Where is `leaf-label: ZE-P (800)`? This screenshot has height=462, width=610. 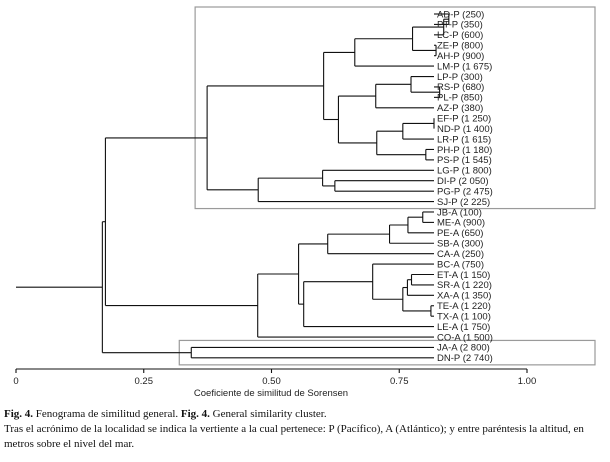 leaf-label: ZE-P (800) is located at coordinates (460, 46).